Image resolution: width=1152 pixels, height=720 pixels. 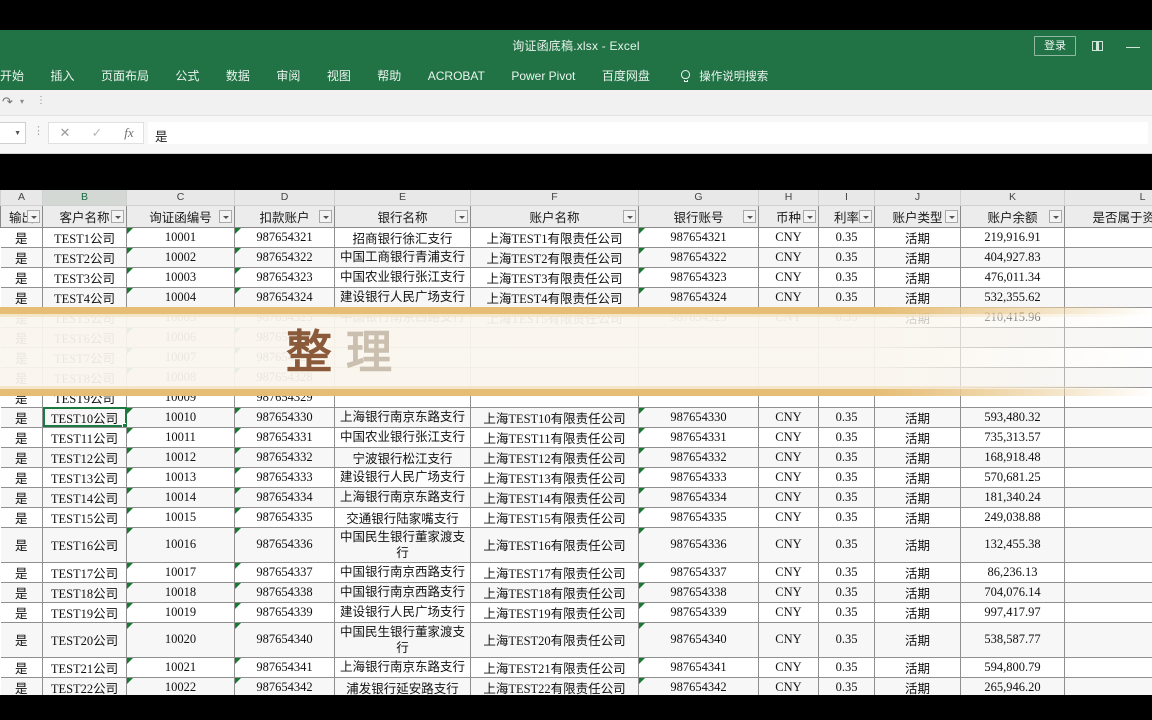 What do you see at coordinates (237, 76) in the screenshot?
I see `tab-data: 数据` at bounding box center [237, 76].